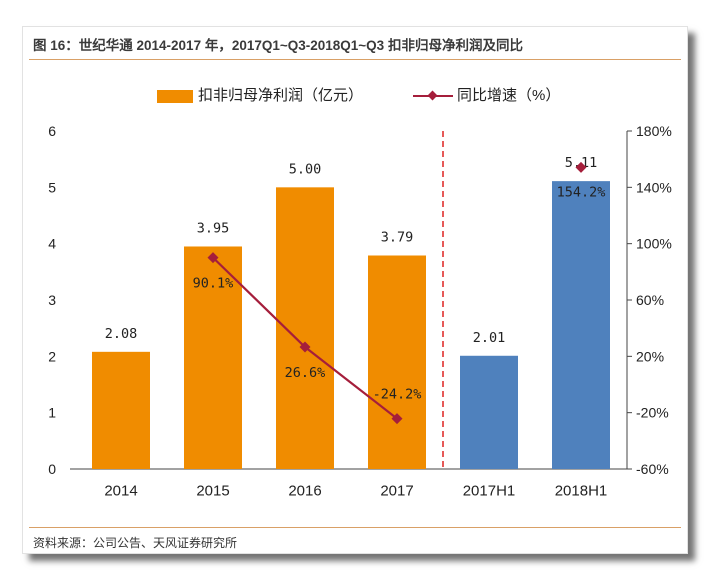  What do you see at coordinates (581, 192) in the screenshot?
I see `growth-label-2018H1: 154.2%` at bounding box center [581, 192].